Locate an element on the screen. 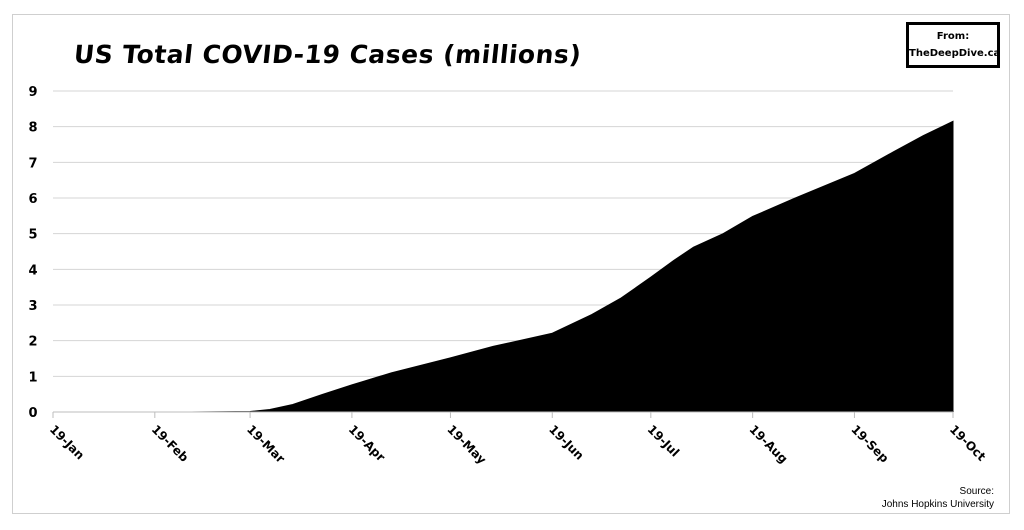 This screenshot has width=1024, height=530. y-tick-label: 3 is located at coordinates (32, 306).